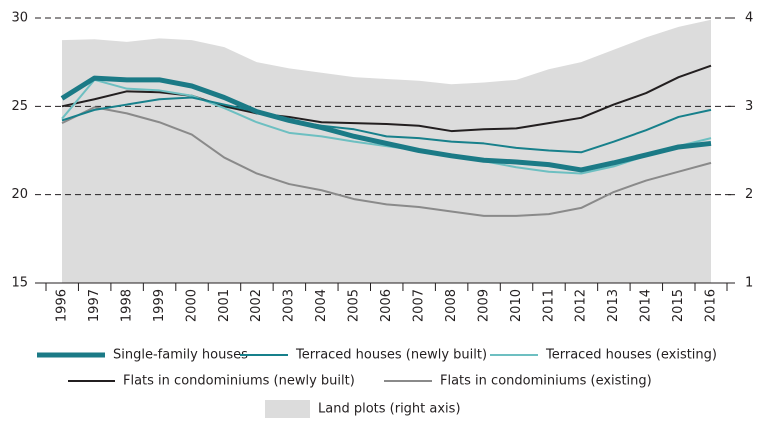  What do you see at coordinates (389, 409) in the screenshot?
I see `legend-label: Land plots (right axis)` at bounding box center [389, 409].